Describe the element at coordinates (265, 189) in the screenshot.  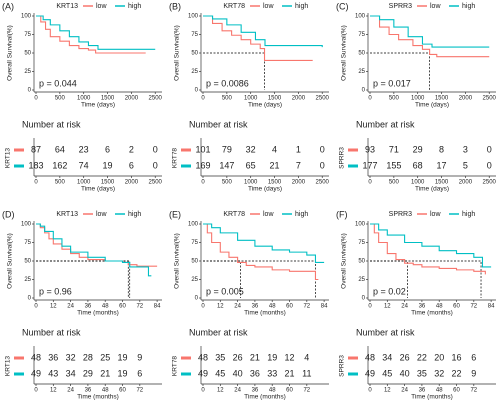
I see `risk-x-label: Time (days)` at that location.